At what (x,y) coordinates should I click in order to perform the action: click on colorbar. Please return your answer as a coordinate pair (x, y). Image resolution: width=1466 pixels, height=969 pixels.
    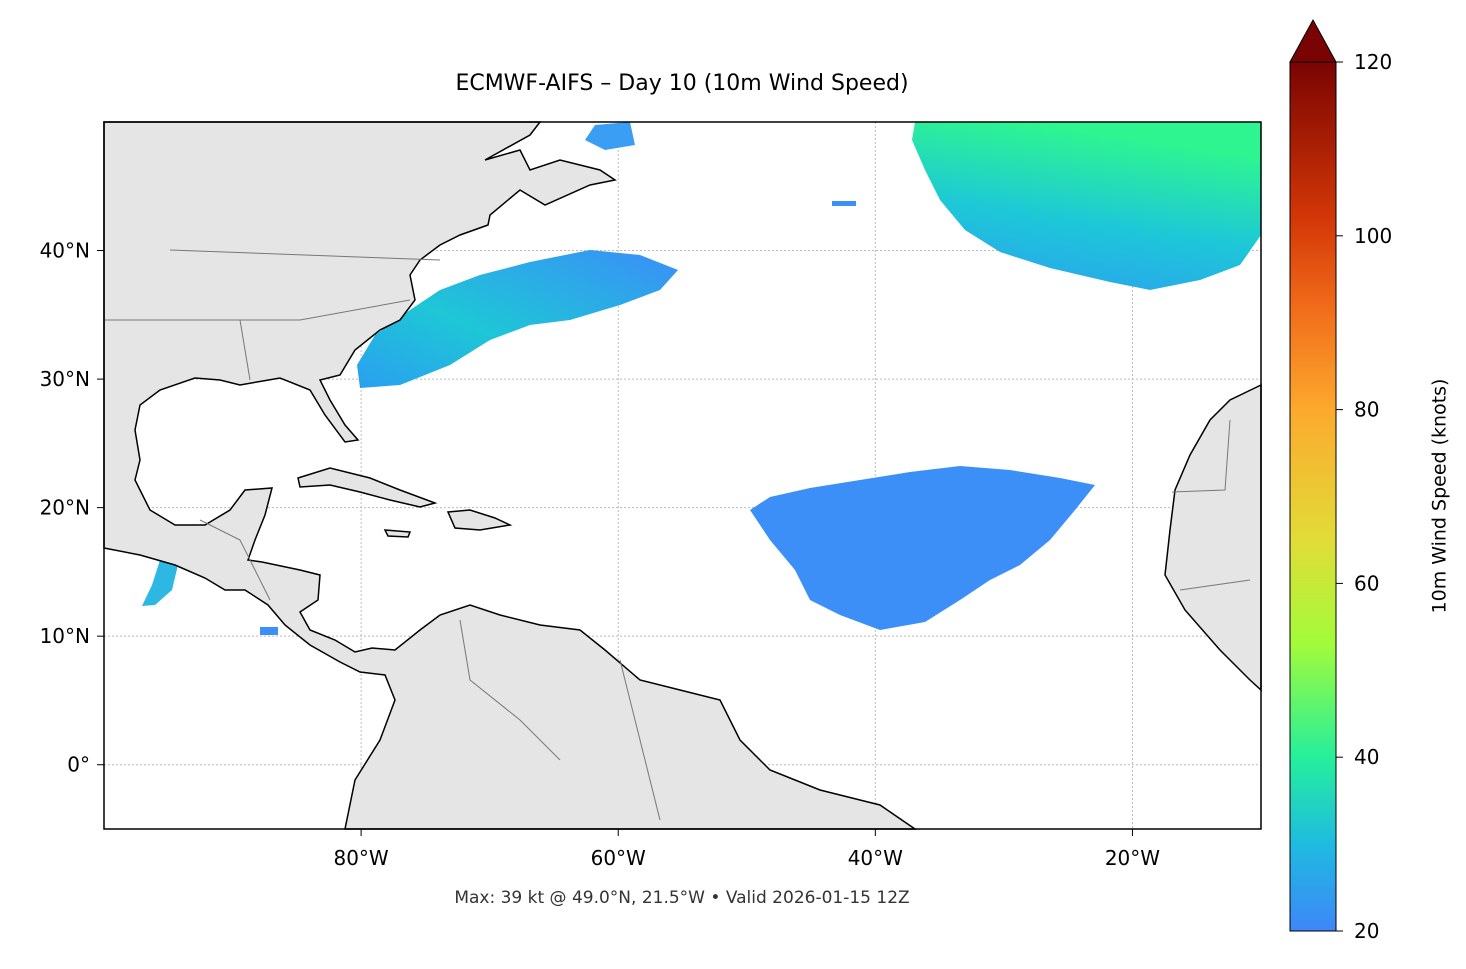
    Looking at the image, I should click on (1313, 496).